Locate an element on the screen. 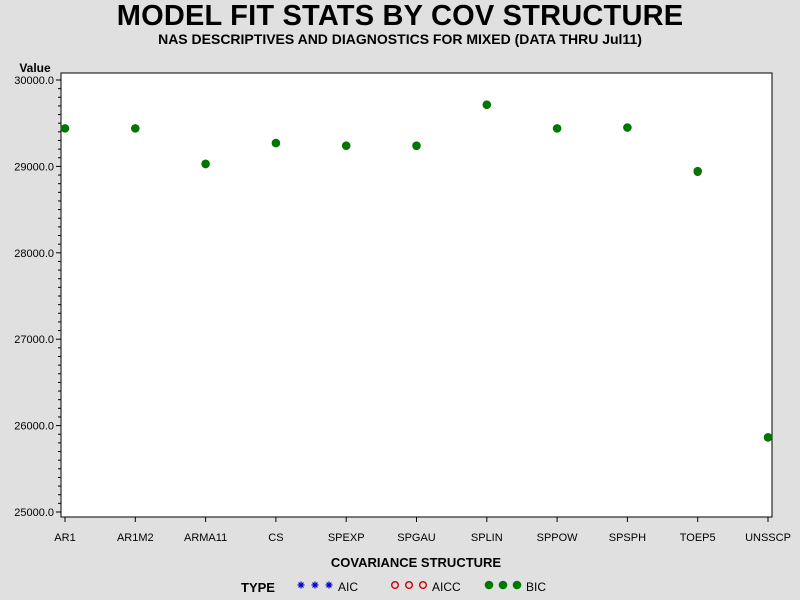  legend-label-aic: AIC is located at coordinates (348, 587).